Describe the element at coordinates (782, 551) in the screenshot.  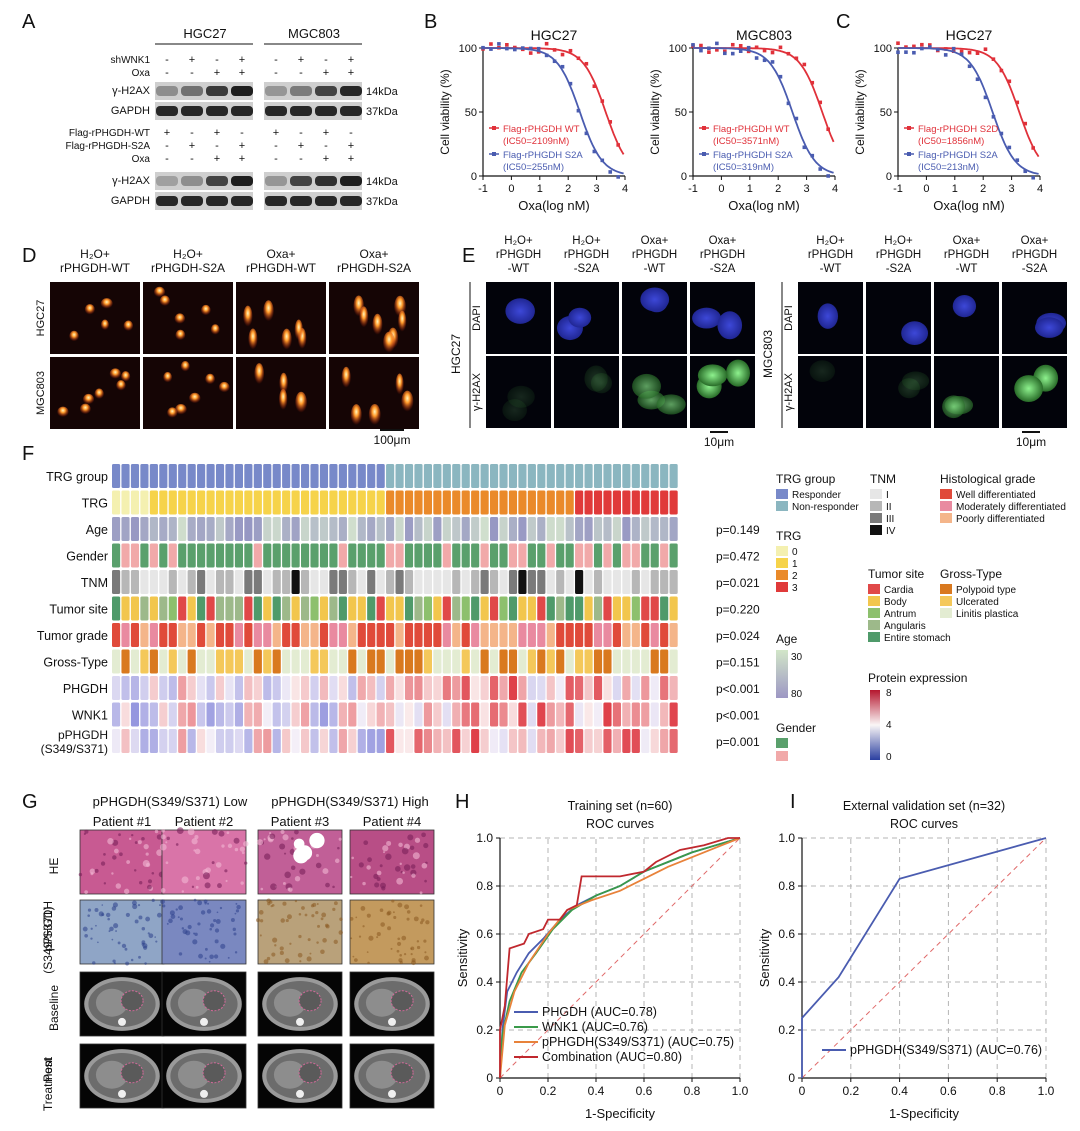
I see `legend-trg-swatch` at that location.